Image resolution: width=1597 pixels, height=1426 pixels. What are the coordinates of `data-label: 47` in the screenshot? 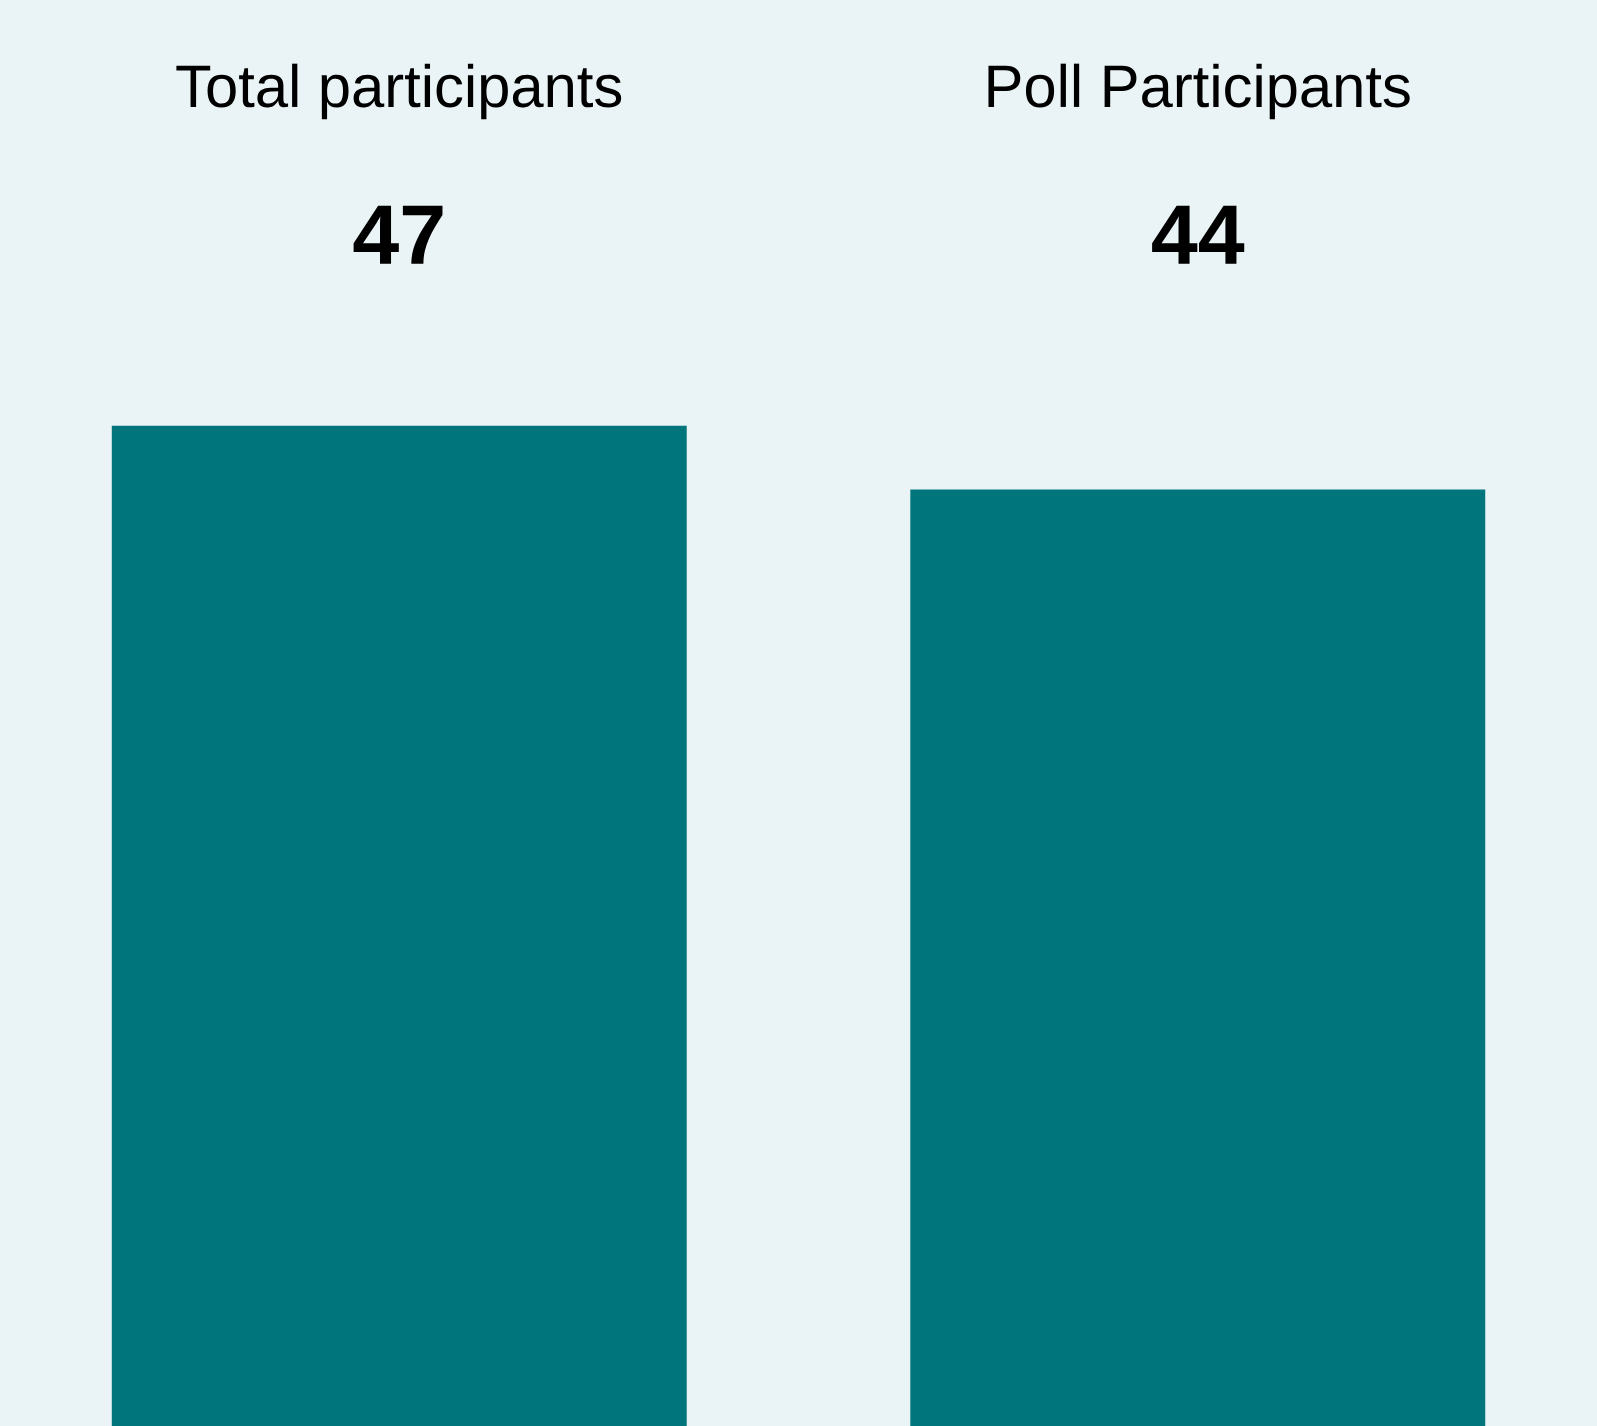 It's located at (398, 234).